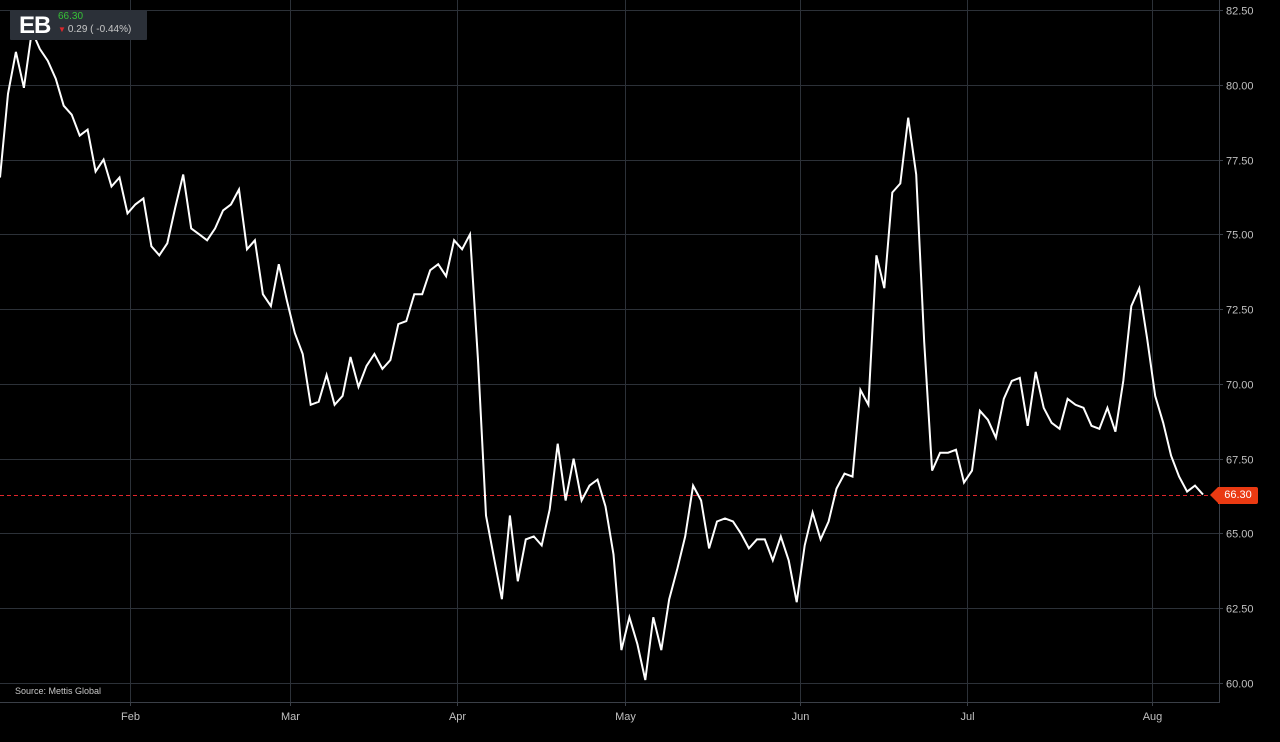 This screenshot has height=742, width=1280. I want to click on x-tick-label: Aug, so click(1153, 717).